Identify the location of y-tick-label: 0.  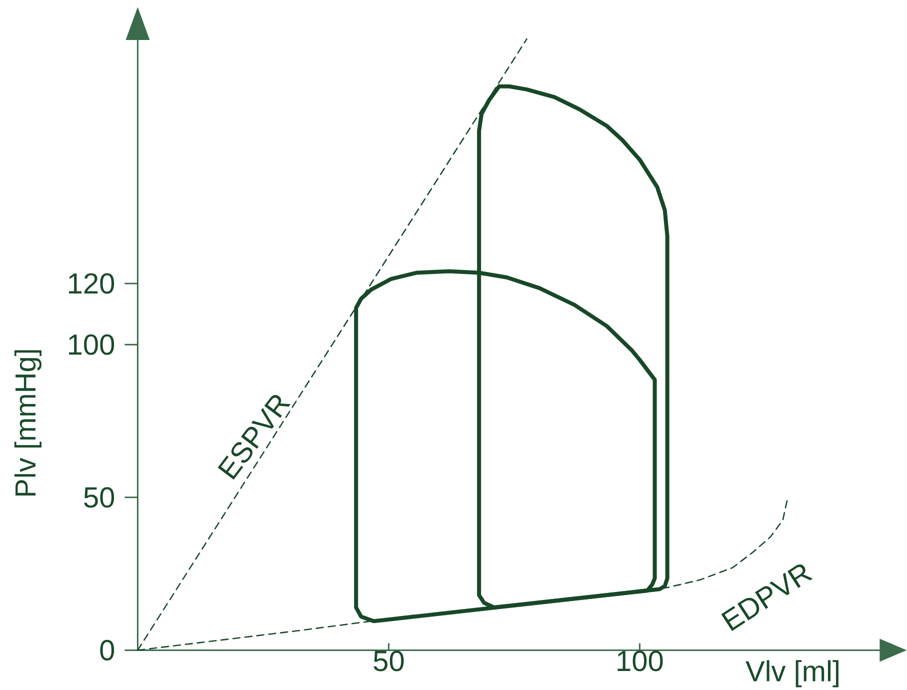
(107, 650).